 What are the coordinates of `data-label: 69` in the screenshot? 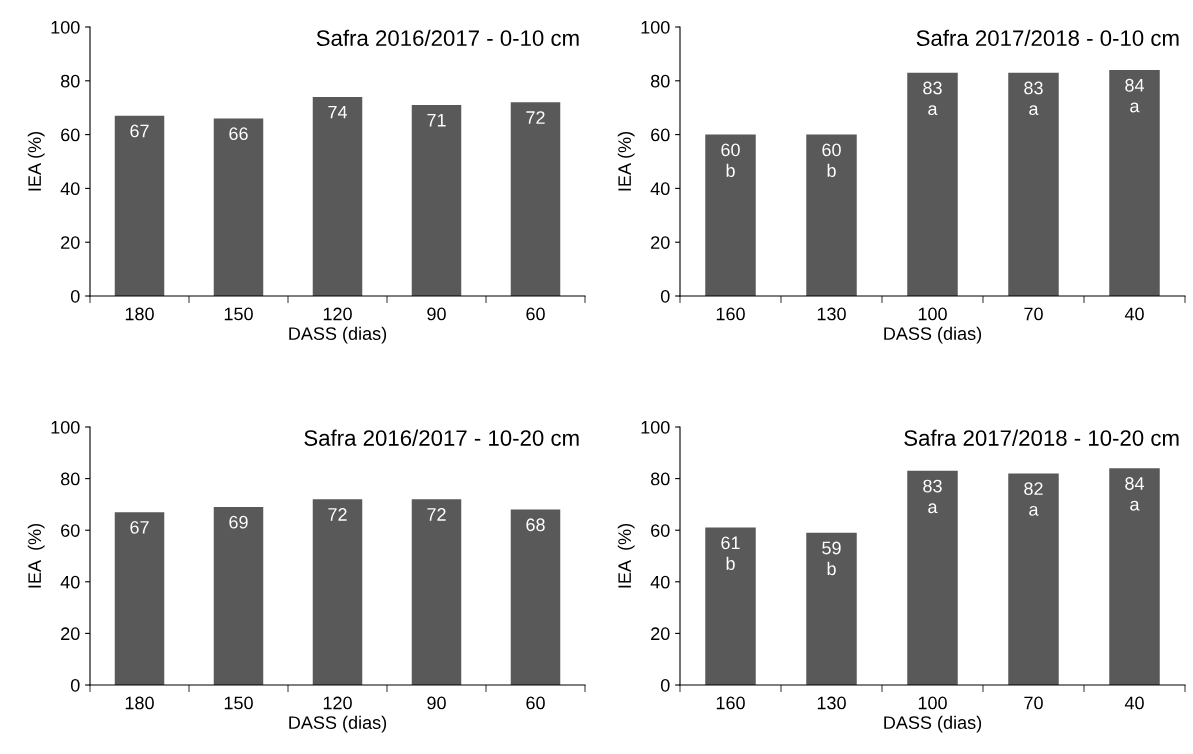 It's located at (238, 522).